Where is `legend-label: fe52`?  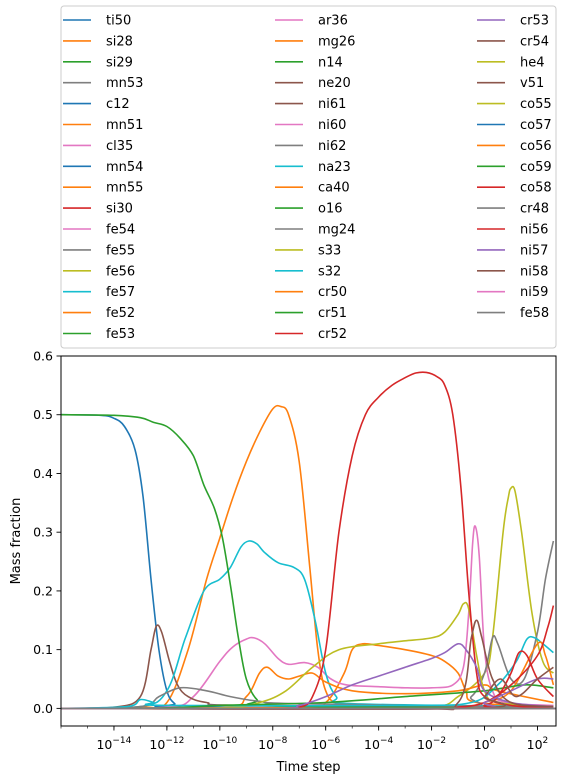 legend-label: fe52 is located at coordinates (120, 313).